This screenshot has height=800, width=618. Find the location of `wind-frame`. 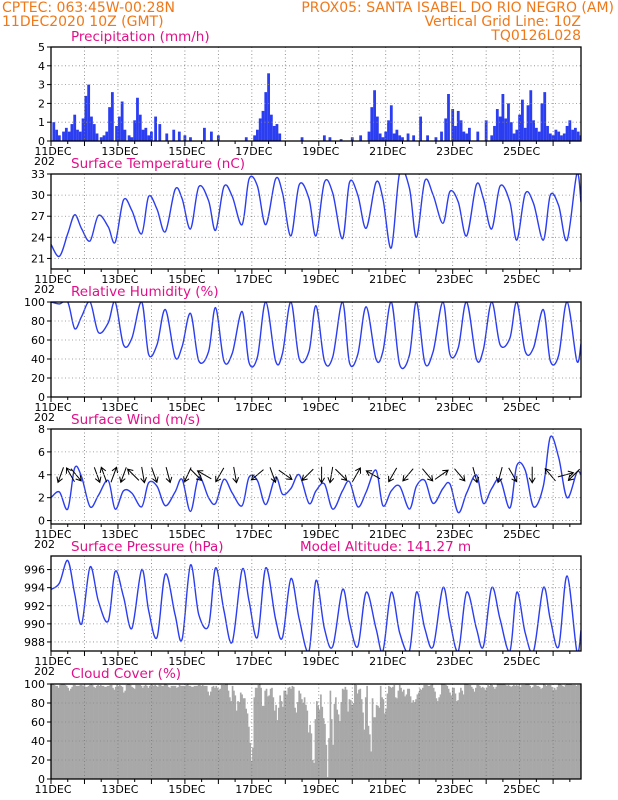

wind-frame is located at coordinates (316, 476).